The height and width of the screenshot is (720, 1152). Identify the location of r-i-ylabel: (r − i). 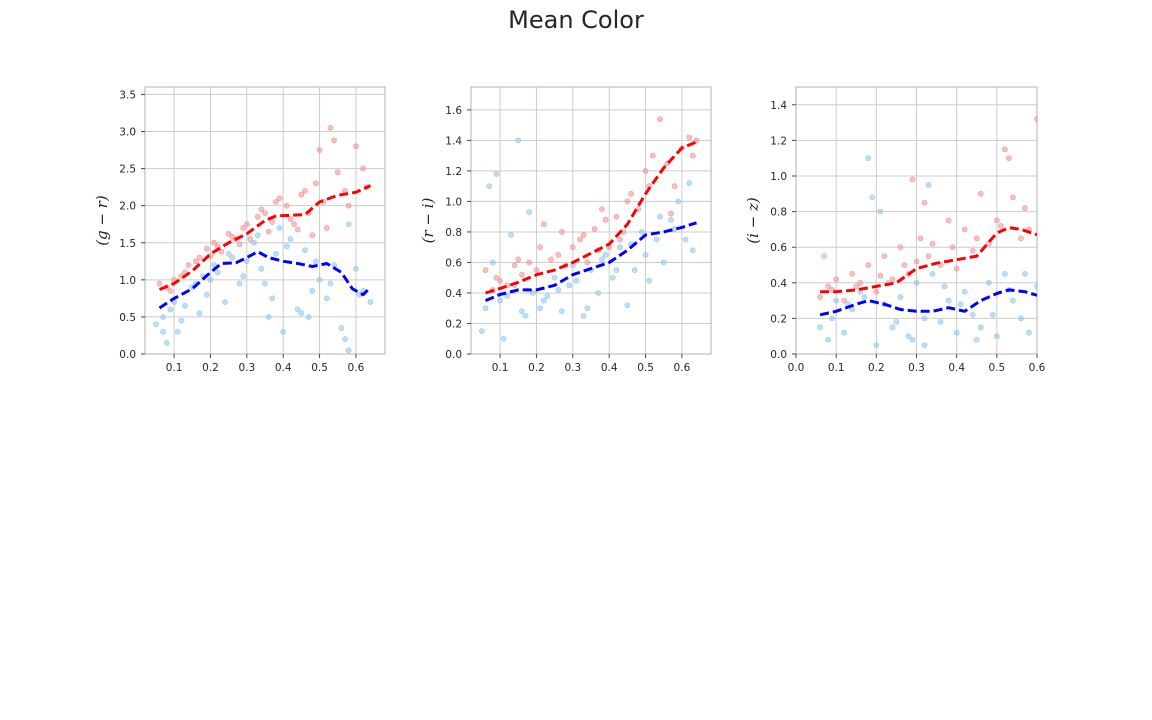
(428, 220).